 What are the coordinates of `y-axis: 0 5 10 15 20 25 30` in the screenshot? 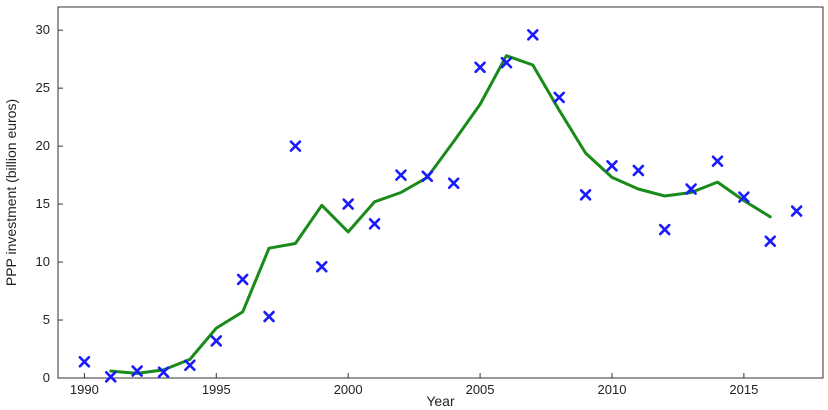 It's located at (49, 203).